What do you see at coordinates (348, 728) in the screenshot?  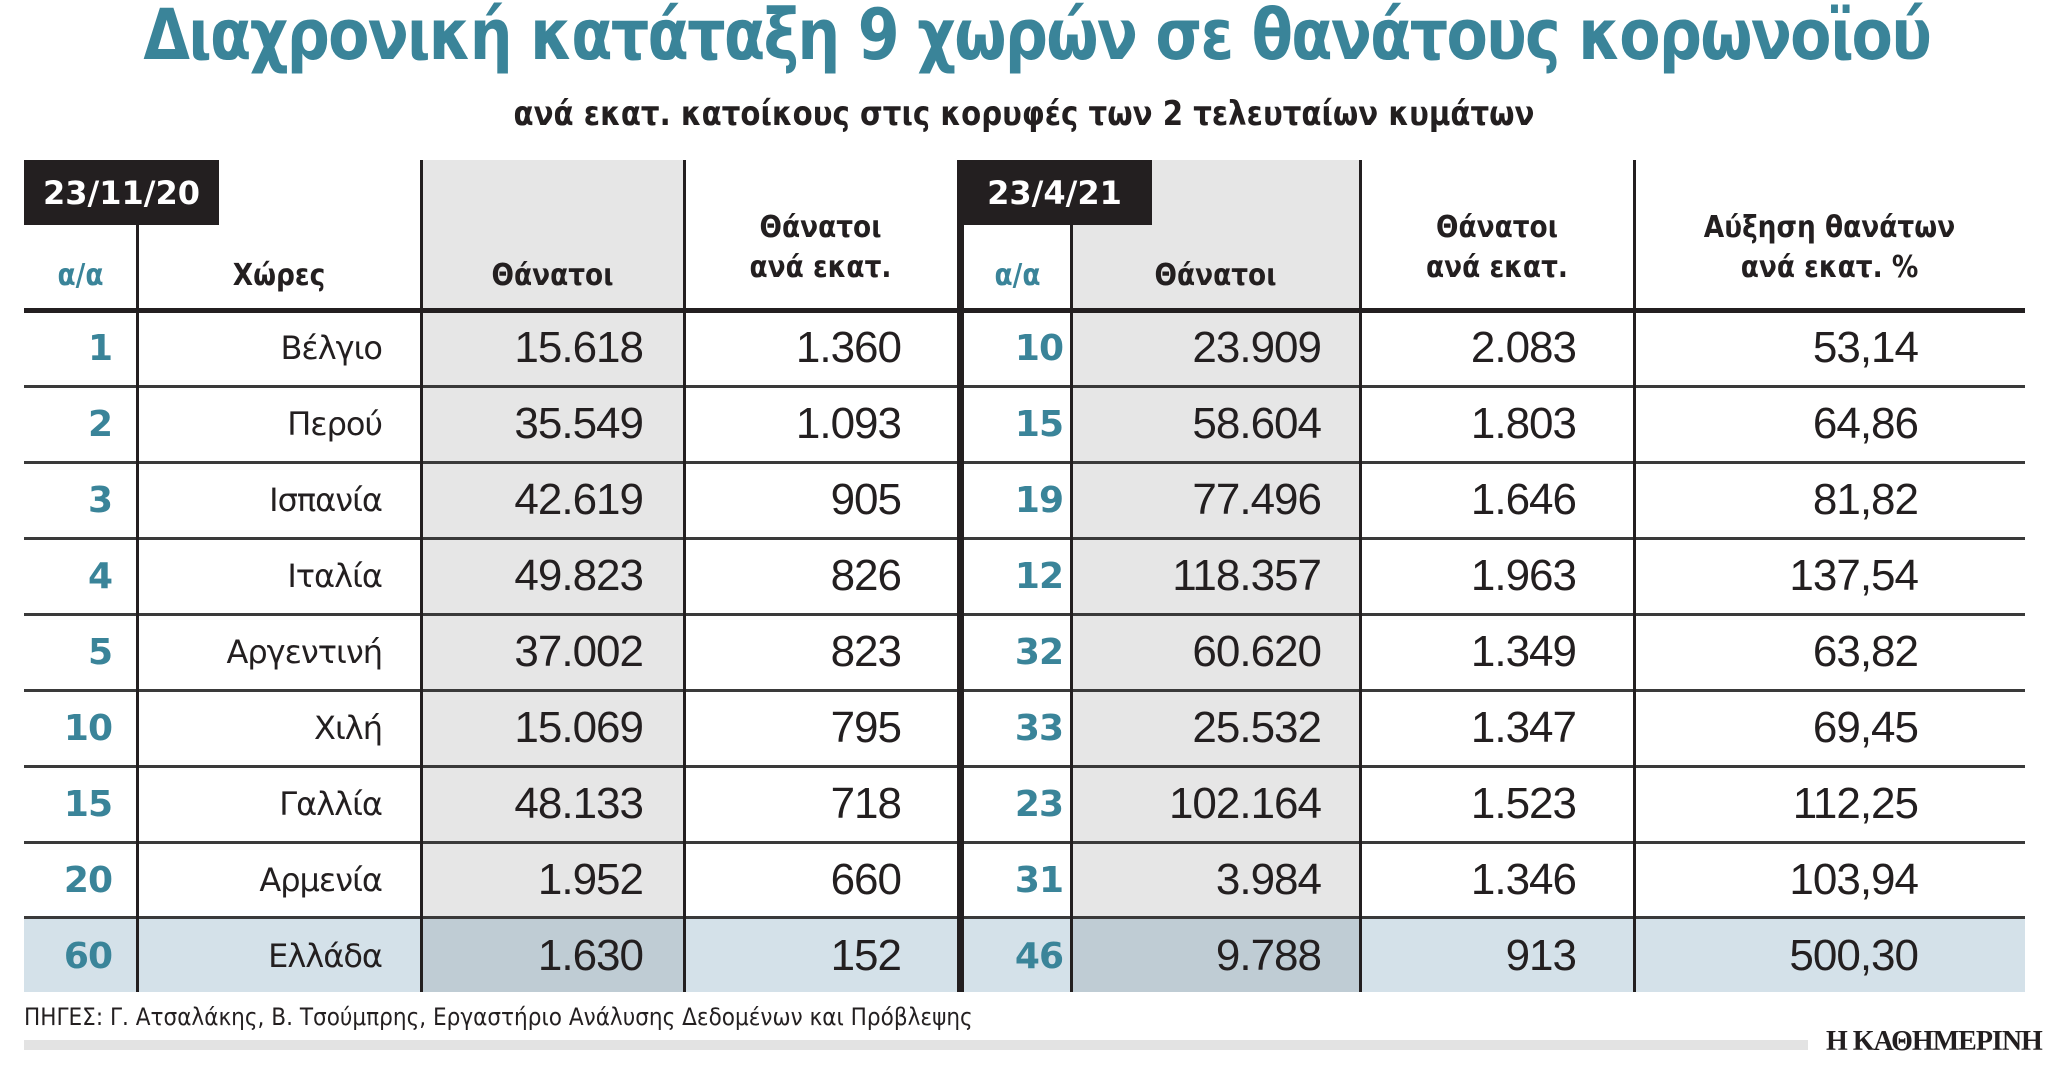 I see `cell-country: Χιλή` at bounding box center [348, 728].